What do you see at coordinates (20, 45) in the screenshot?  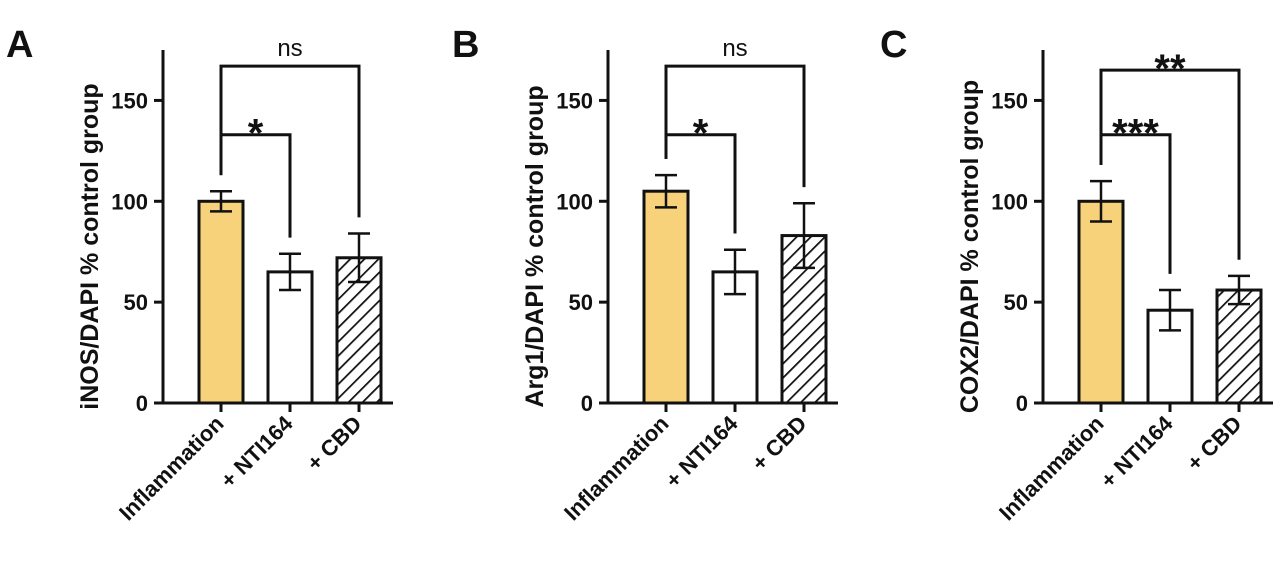 I see `panel-letter-a: A` at bounding box center [20, 45].